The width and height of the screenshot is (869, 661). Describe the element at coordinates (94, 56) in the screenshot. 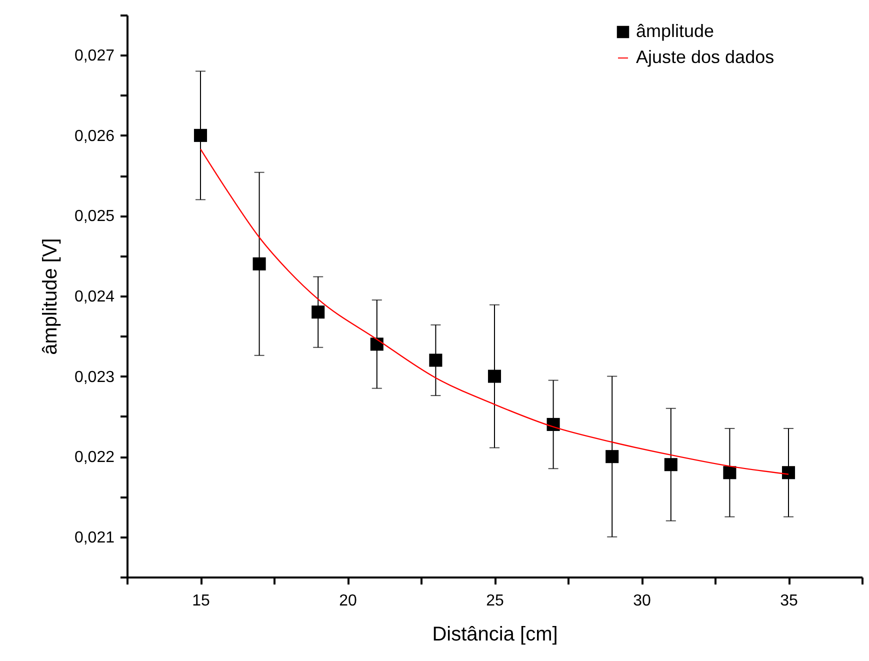

I see `y-tick-label: 0,027` at that location.